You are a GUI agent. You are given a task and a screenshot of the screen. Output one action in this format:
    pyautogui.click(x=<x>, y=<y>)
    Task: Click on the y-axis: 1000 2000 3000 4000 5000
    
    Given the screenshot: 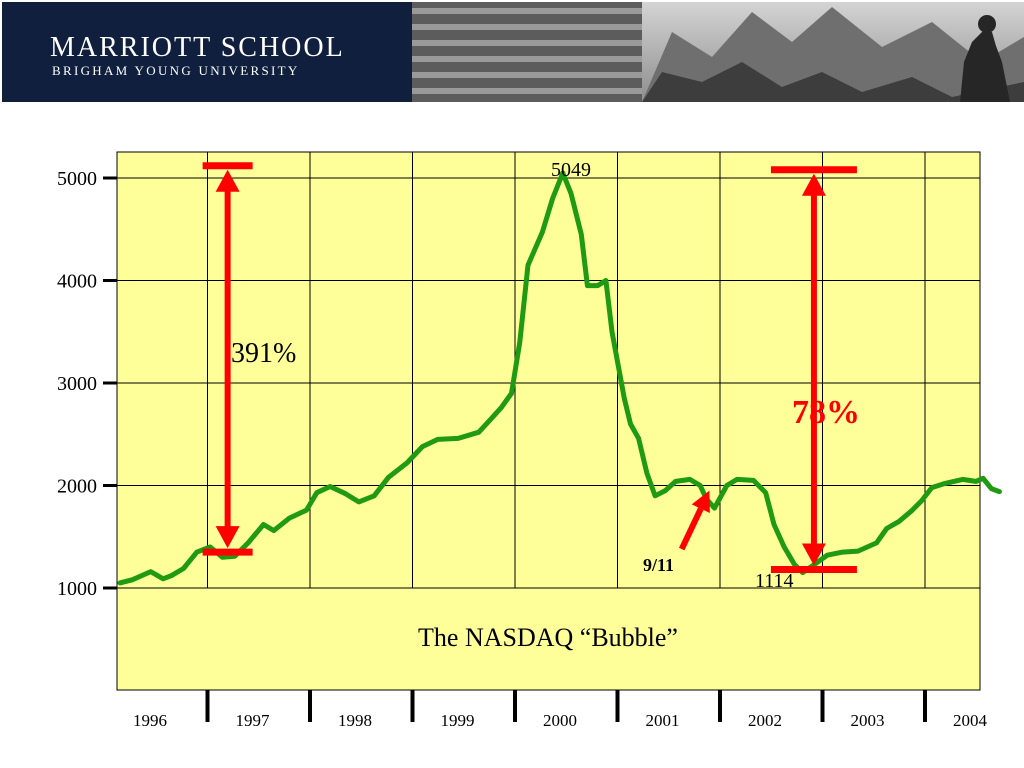 What is the action you would take?
    pyautogui.click(x=87, y=384)
    